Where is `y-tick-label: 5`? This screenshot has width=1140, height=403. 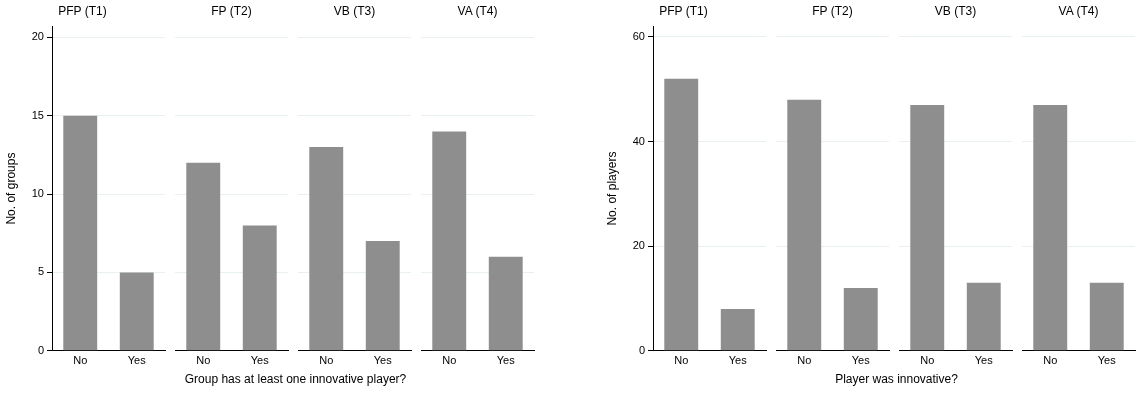 y-tick-label: 5 is located at coordinates (40, 271).